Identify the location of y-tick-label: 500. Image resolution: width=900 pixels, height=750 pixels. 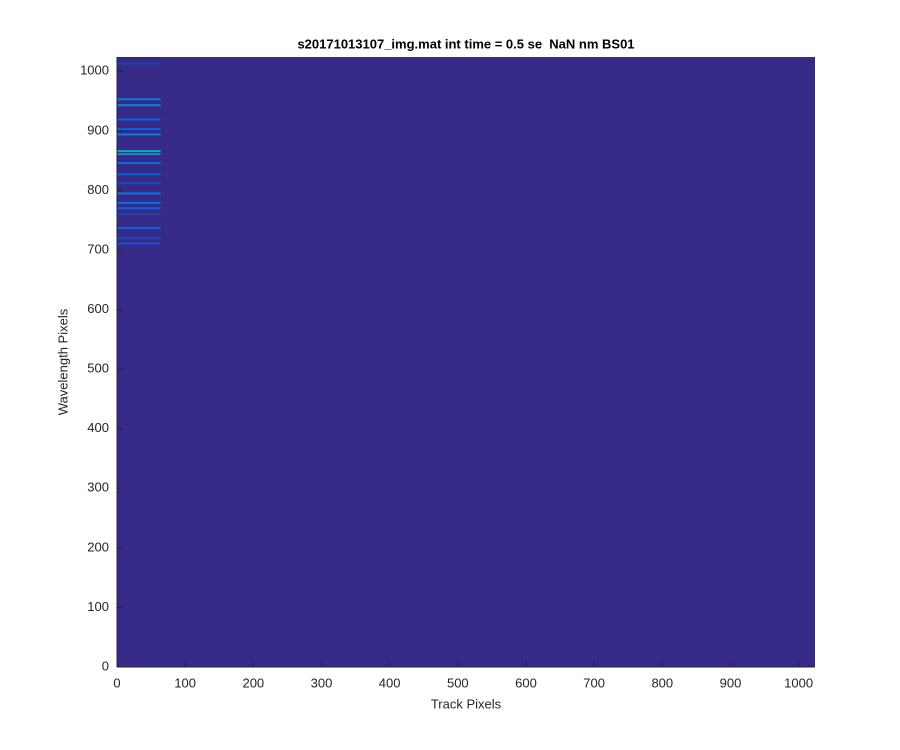
(98, 368).